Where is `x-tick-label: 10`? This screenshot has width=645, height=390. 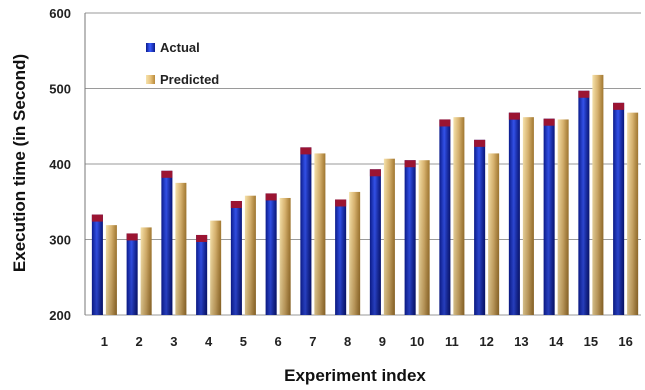 x-tick-label: 10 is located at coordinates (417, 341).